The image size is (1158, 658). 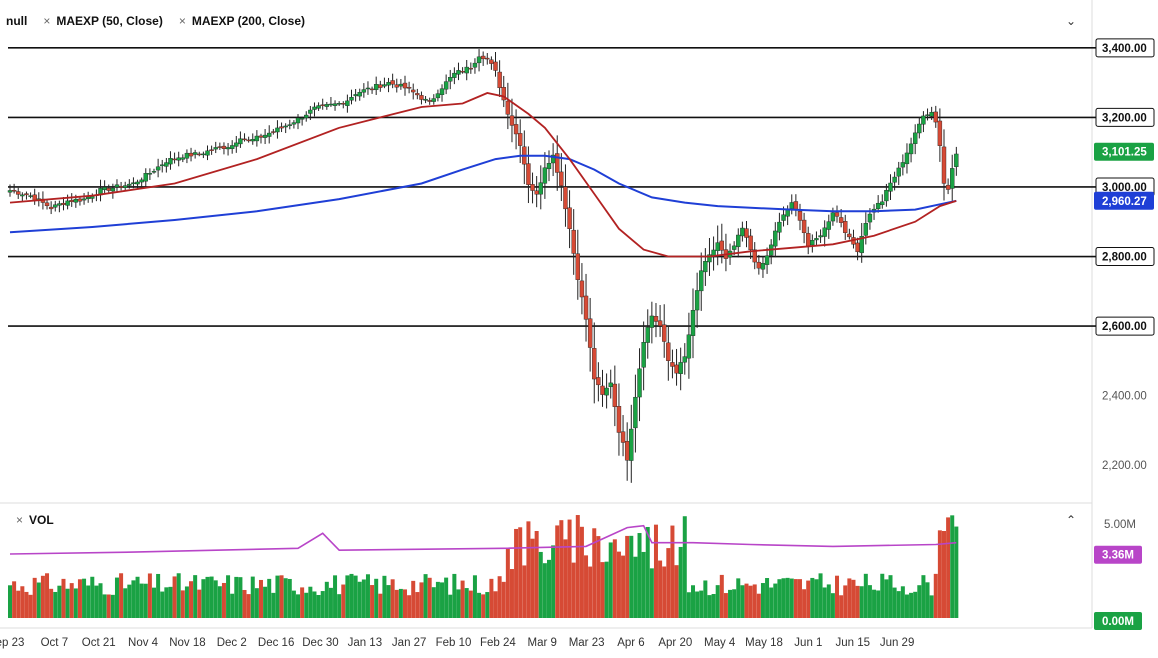 I want to click on collapse-price-panel-icon: ⌄, so click(x=1071, y=21).